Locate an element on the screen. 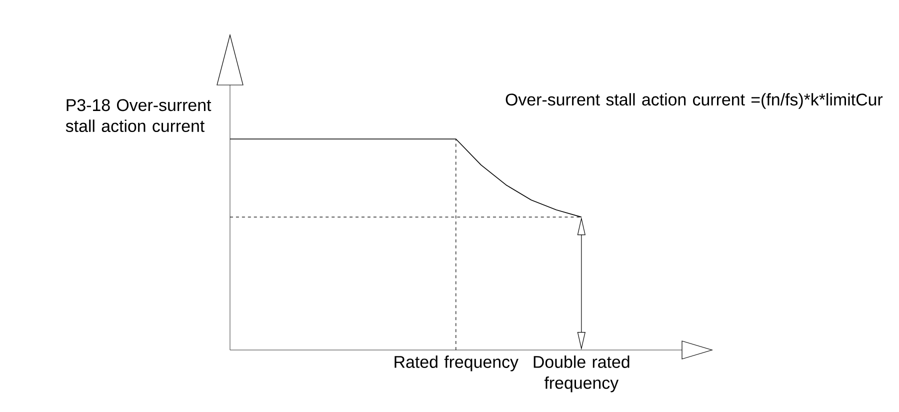 The image size is (899, 412). y-axis-title: P3-18 Over-surrent stall action current is located at coordinates (139, 115).